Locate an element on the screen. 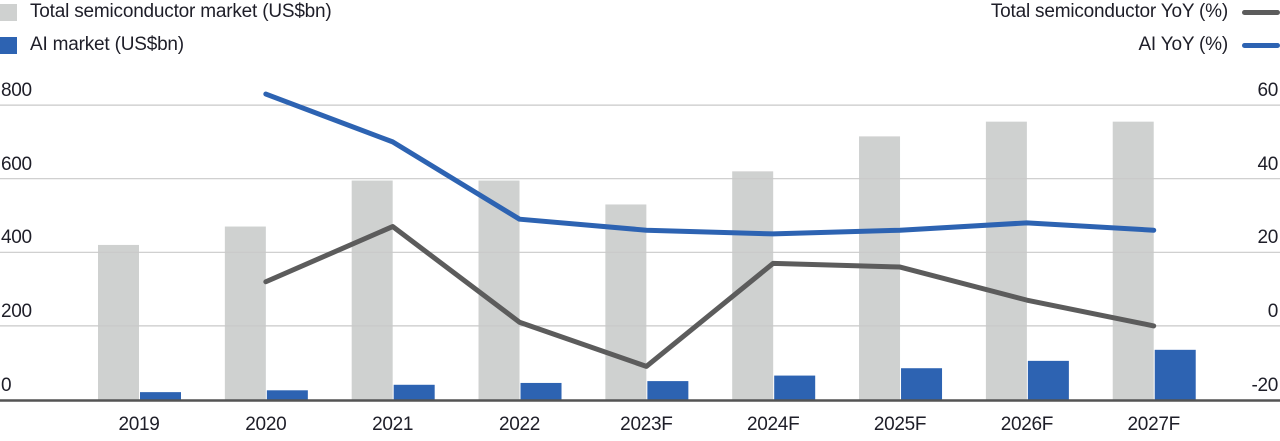  legend-item-ai-market: AI market (US$bn) is located at coordinates (92, 45).